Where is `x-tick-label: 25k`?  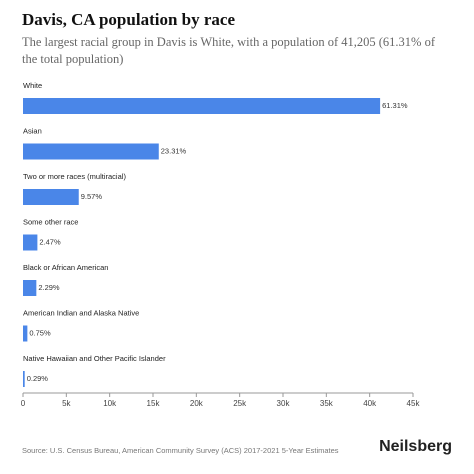 x-tick-label: 25k is located at coordinates (240, 403).